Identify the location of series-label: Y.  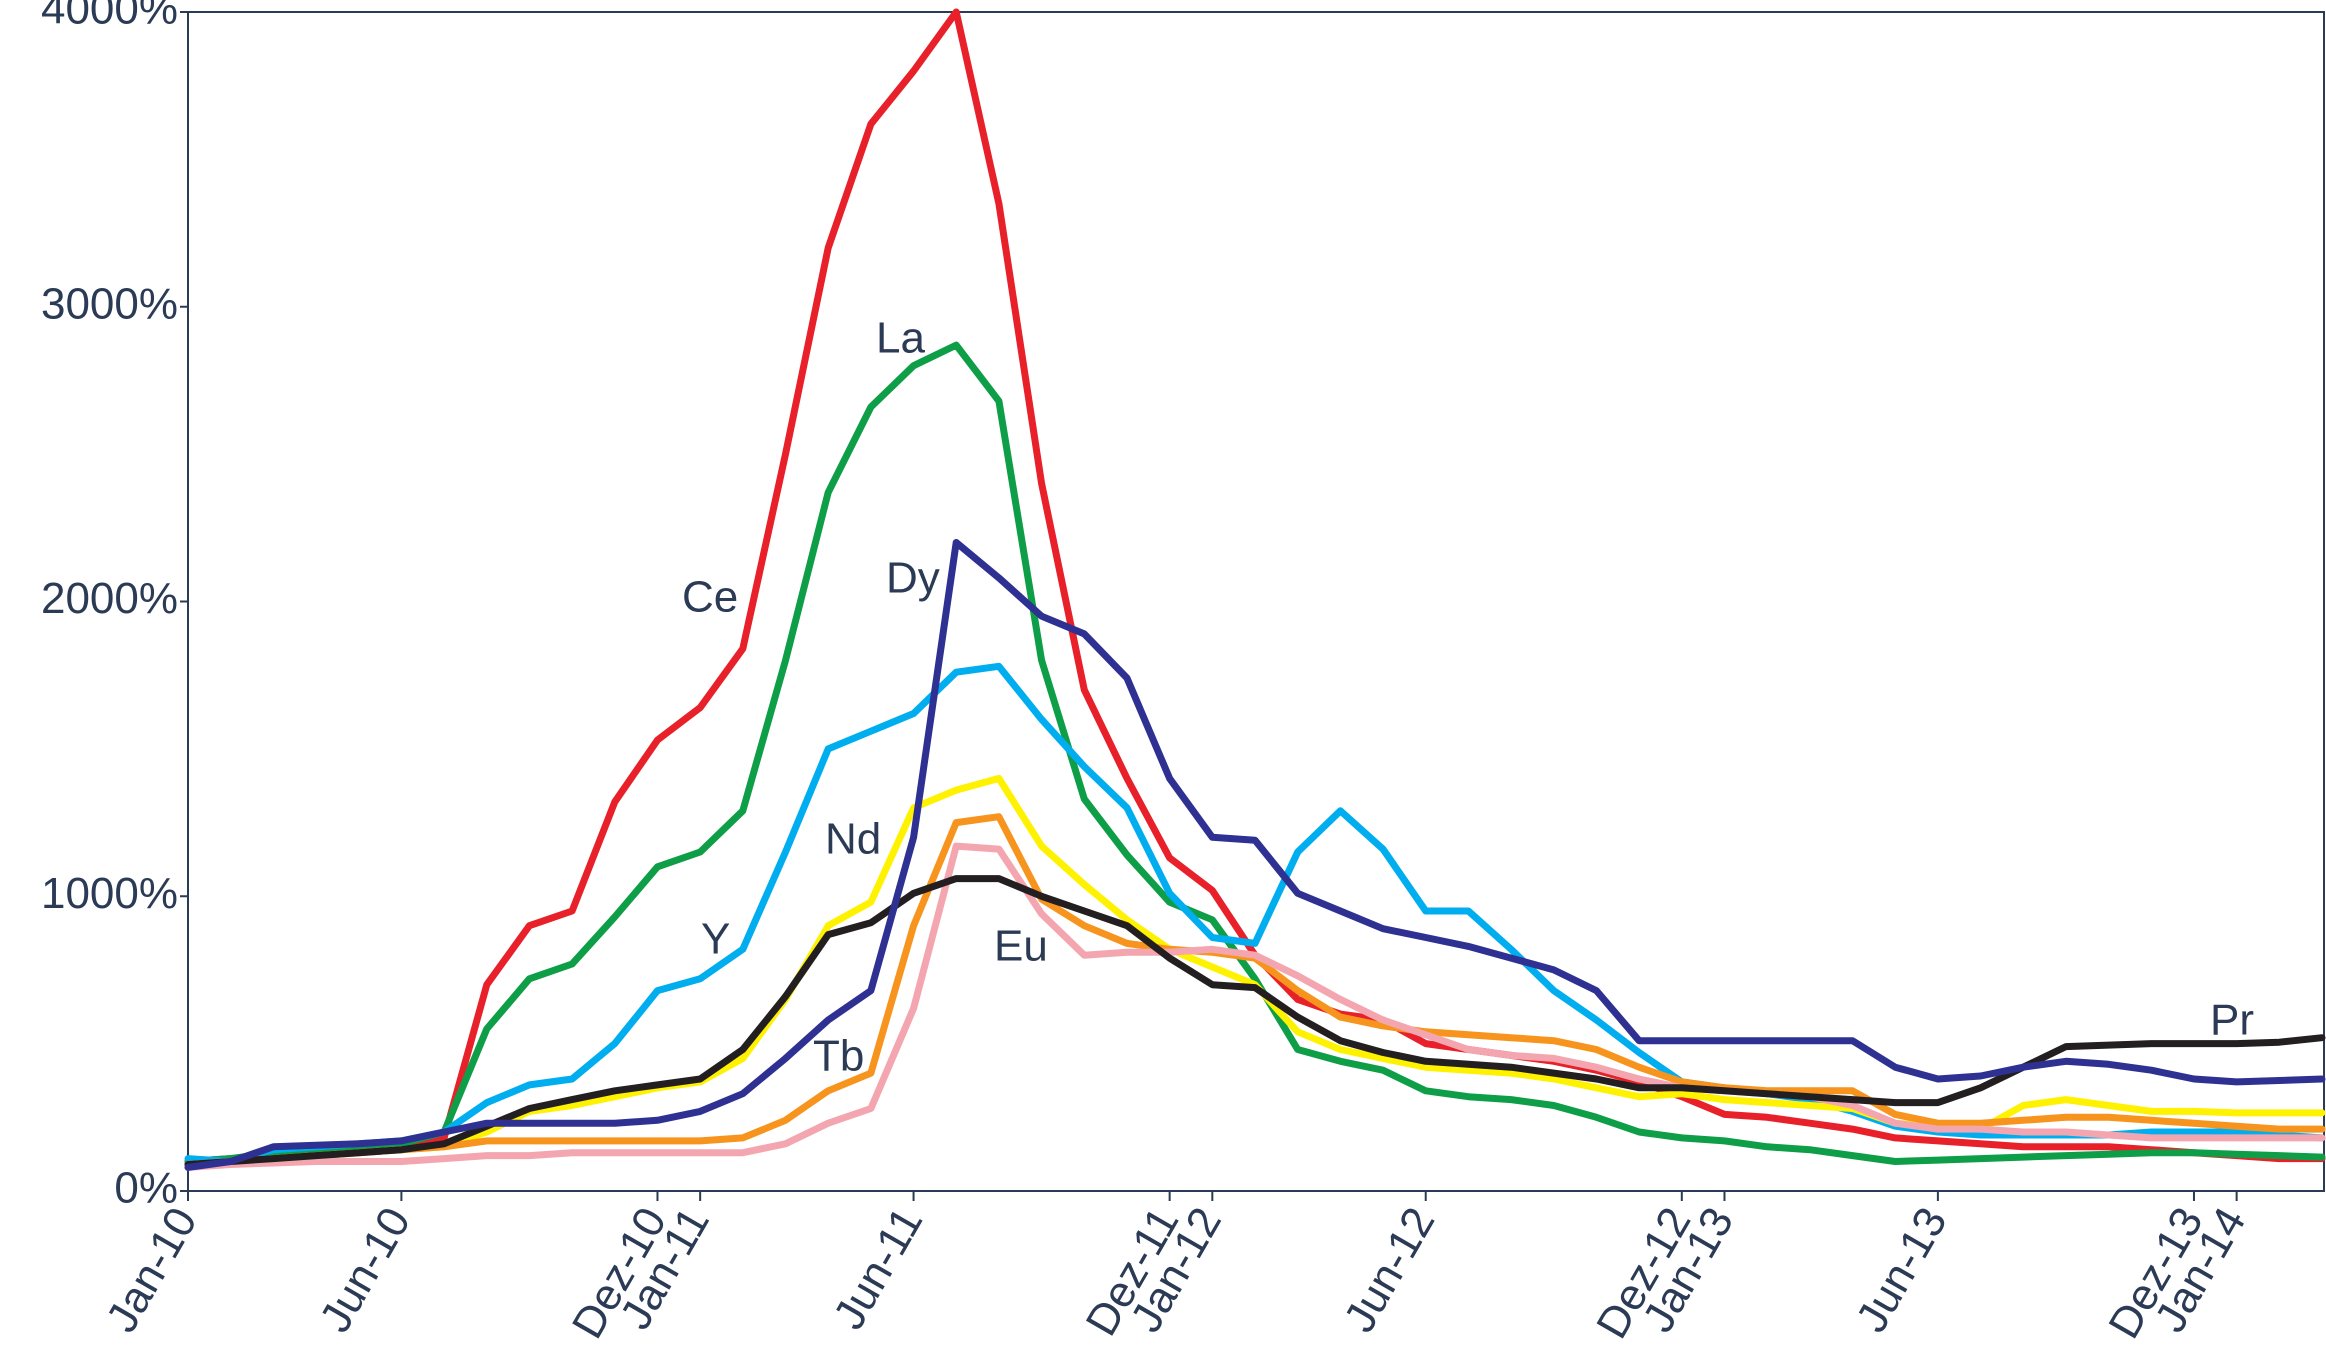
(715, 939).